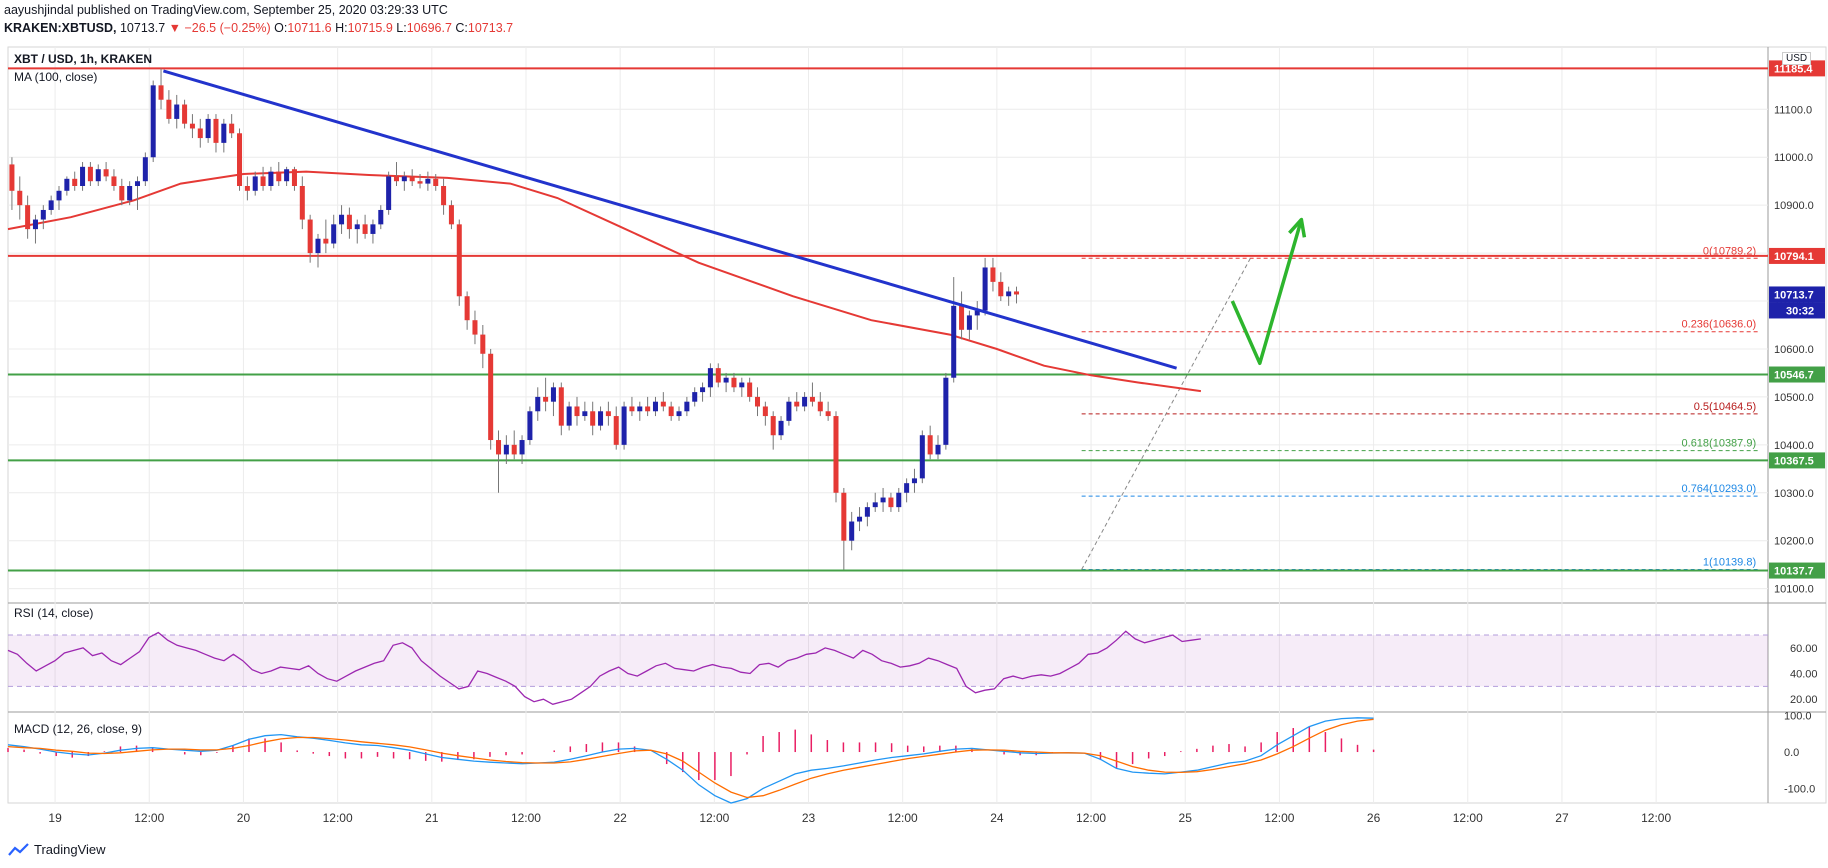 Image resolution: width=1828 pixels, height=868 pixels. I want to click on macd-tick-label: 100.0, so click(1798, 717).